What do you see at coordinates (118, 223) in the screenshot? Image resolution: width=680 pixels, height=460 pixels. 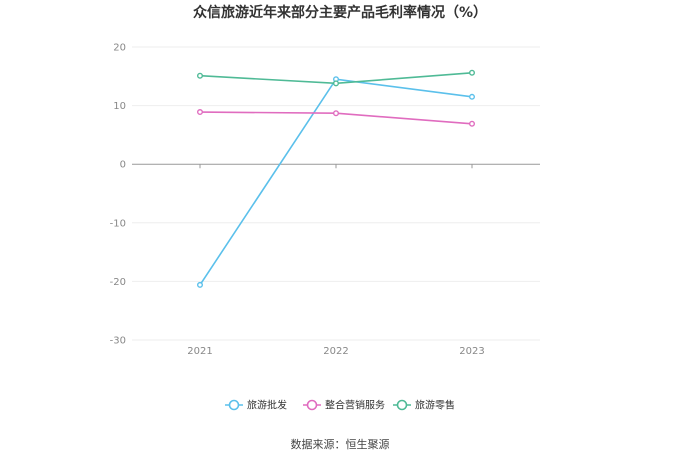 I see `y-tick-label: -10` at bounding box center [118, 223].